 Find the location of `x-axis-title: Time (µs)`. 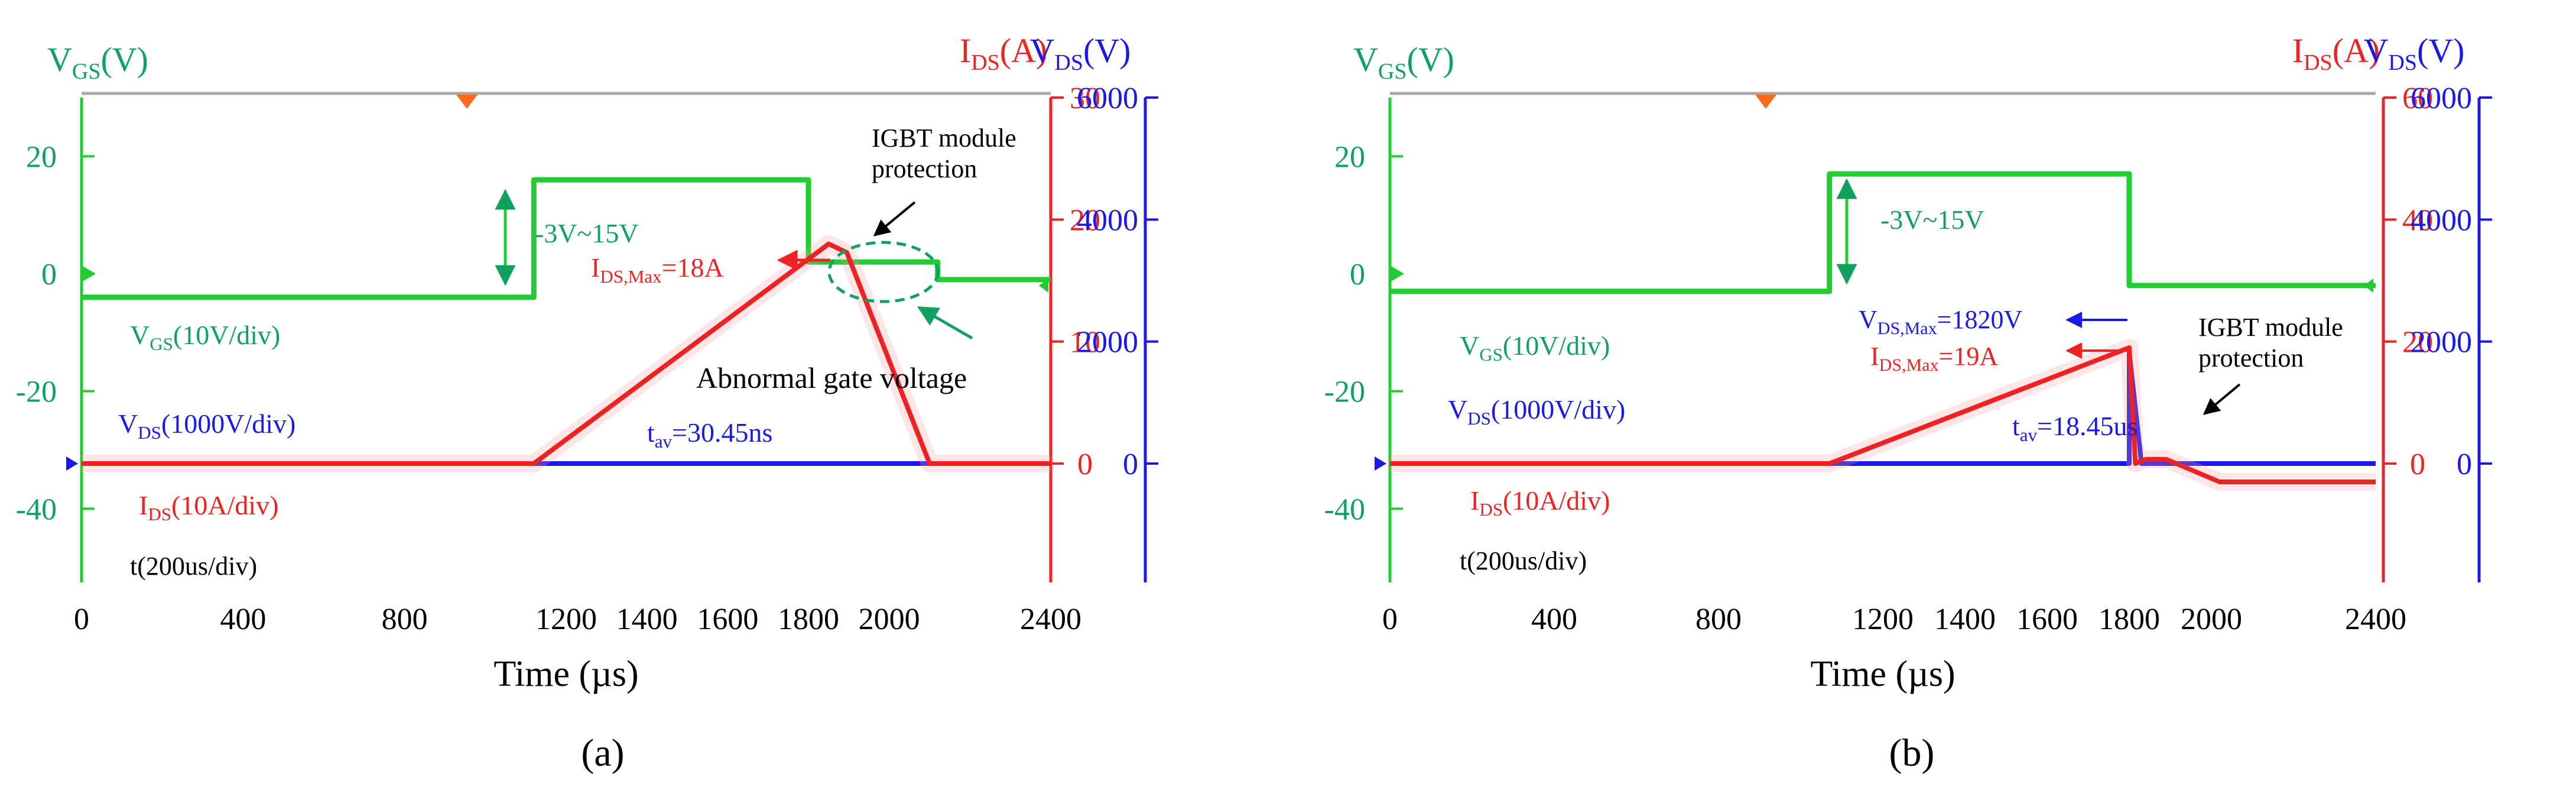

x-axis-title: Time (µs) is located at coordinates (1882, 674).